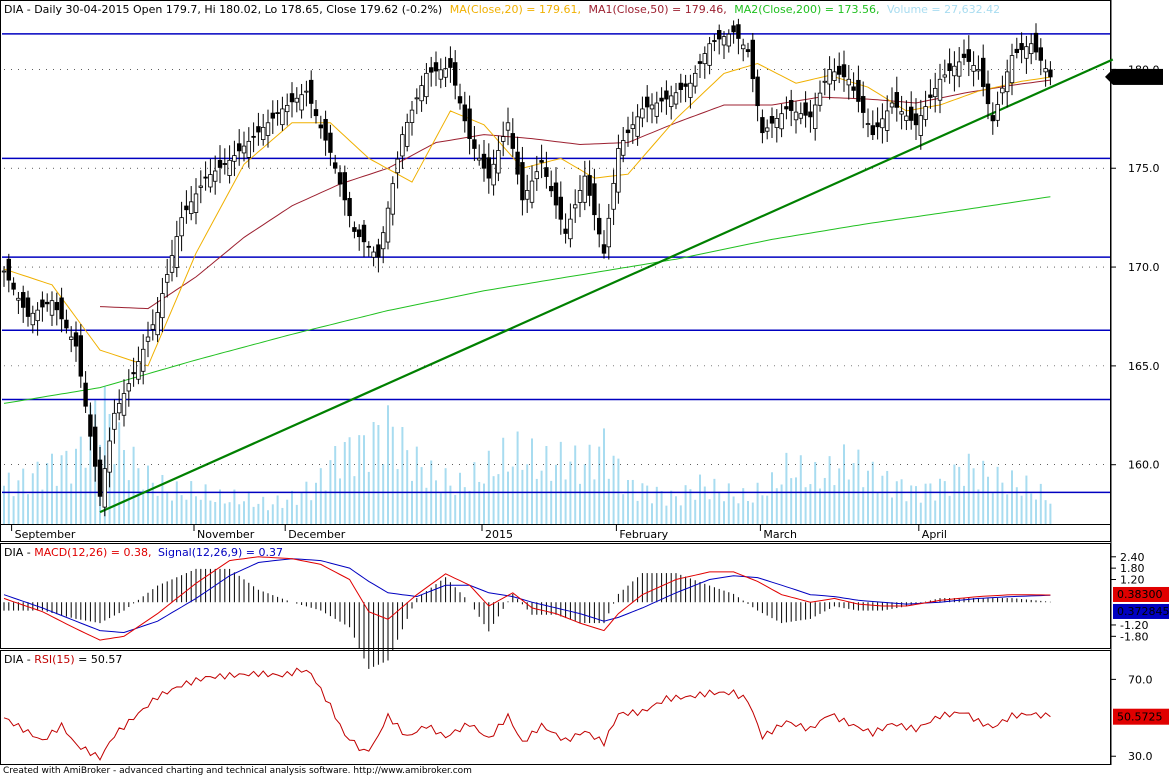 This screenshot has height=781, width=1171. I want to click on date-axis-label: December, so click(317, 534).